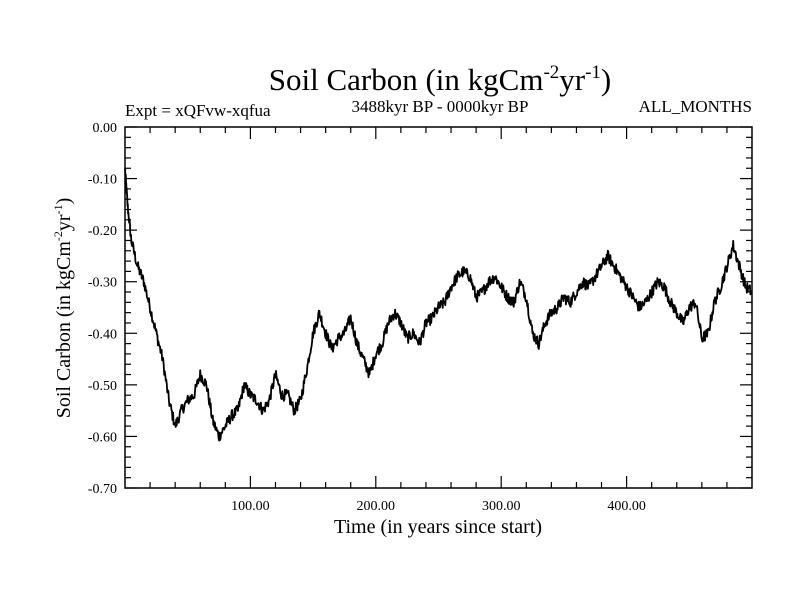 The image size is (800, 600). What do you see at coordinates (440, 106) in the screenshot?
I see `time-range-label: 3488kyr BP - 0000kyr BP` at bounding box center [440, 106].